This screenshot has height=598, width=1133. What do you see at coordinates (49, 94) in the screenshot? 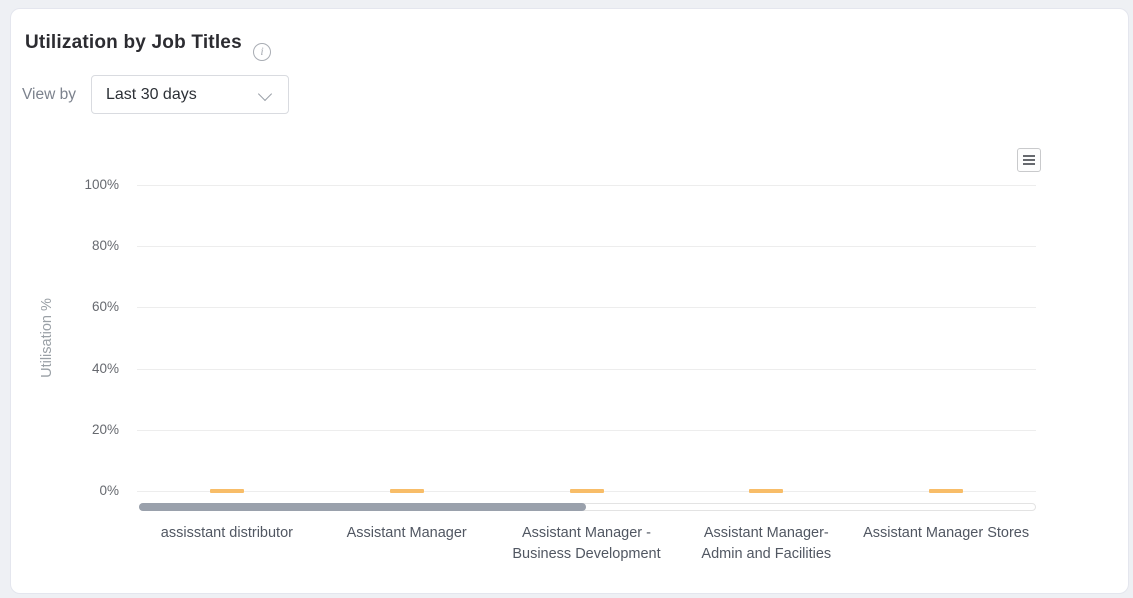
I see `view-by-label: View by` at bounding box center [49, 94].